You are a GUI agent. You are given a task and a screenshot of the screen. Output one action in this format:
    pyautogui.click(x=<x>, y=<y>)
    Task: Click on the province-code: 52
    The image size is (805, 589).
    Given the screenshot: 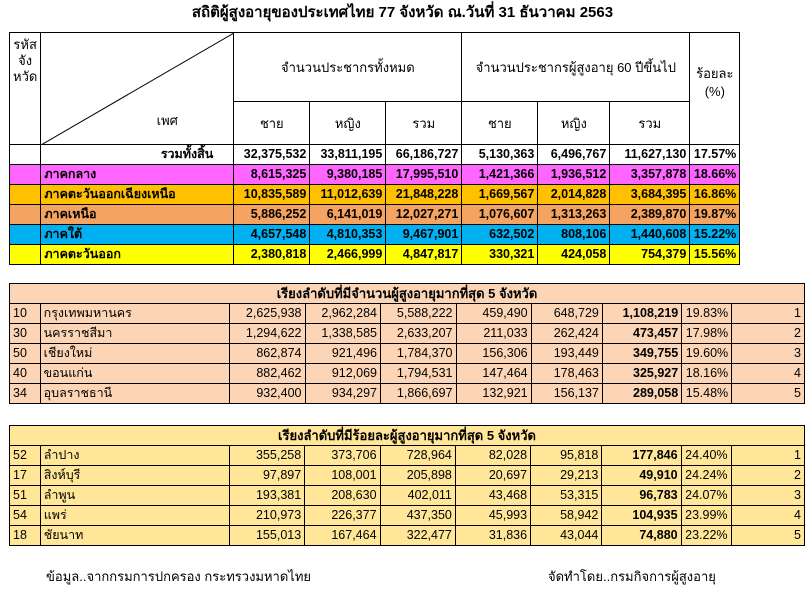 What is the action you would take?
    pyautogui.click(x=25, y=455)
    